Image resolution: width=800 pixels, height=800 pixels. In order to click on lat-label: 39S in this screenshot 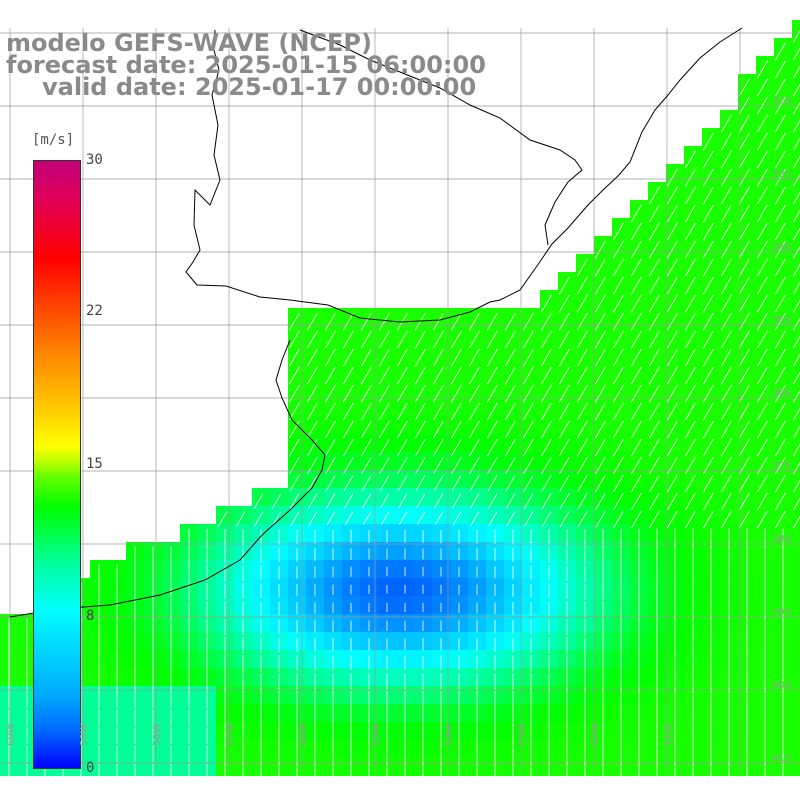, I will do `click(782, 612)`.